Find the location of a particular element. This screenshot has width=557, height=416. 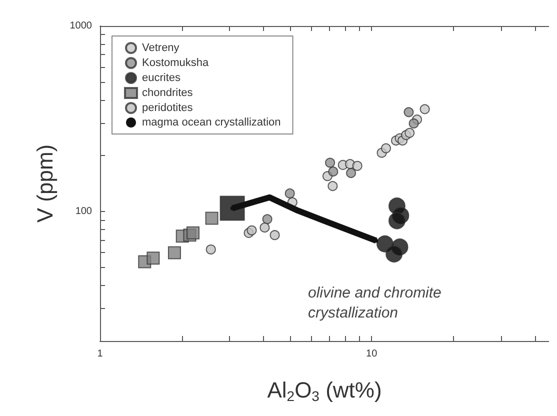

x-tick-label: 10 is located at coordinates (372, 354).